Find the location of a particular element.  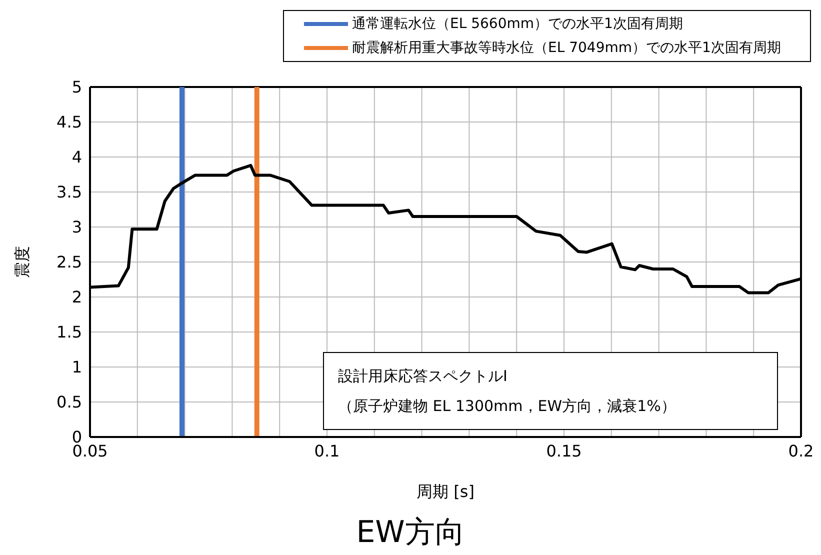

y-tick-label: 4.5 is located at coordinates (69, 122).